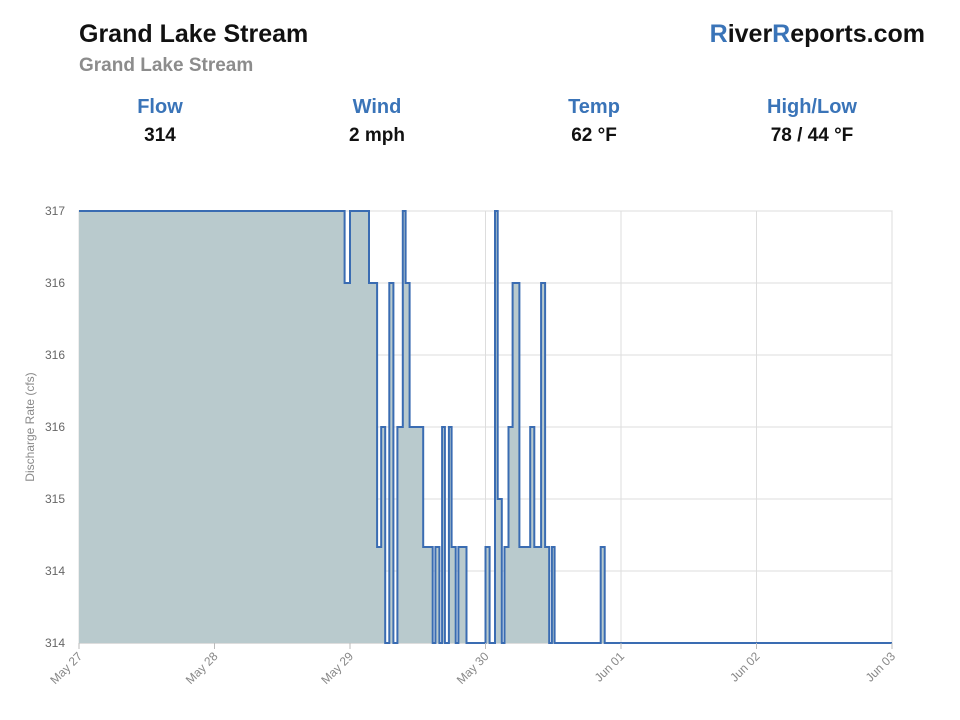 The image size is (960, 720). Describe the element at coordinates (166, 65) in the screenshot. I see `page-subtitle: Grand Lake Stream` at that location.